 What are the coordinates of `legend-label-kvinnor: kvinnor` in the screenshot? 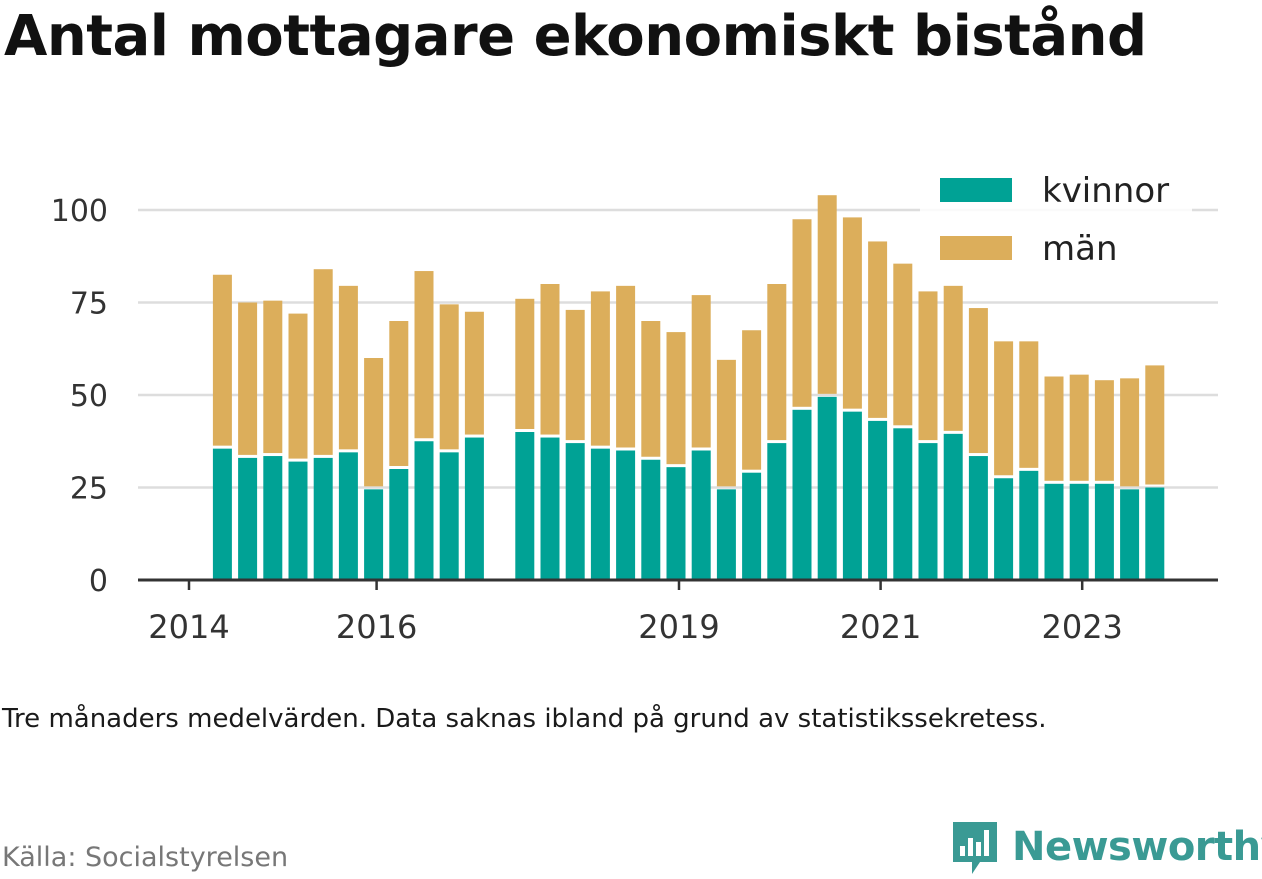 It's located at (1105, 191).